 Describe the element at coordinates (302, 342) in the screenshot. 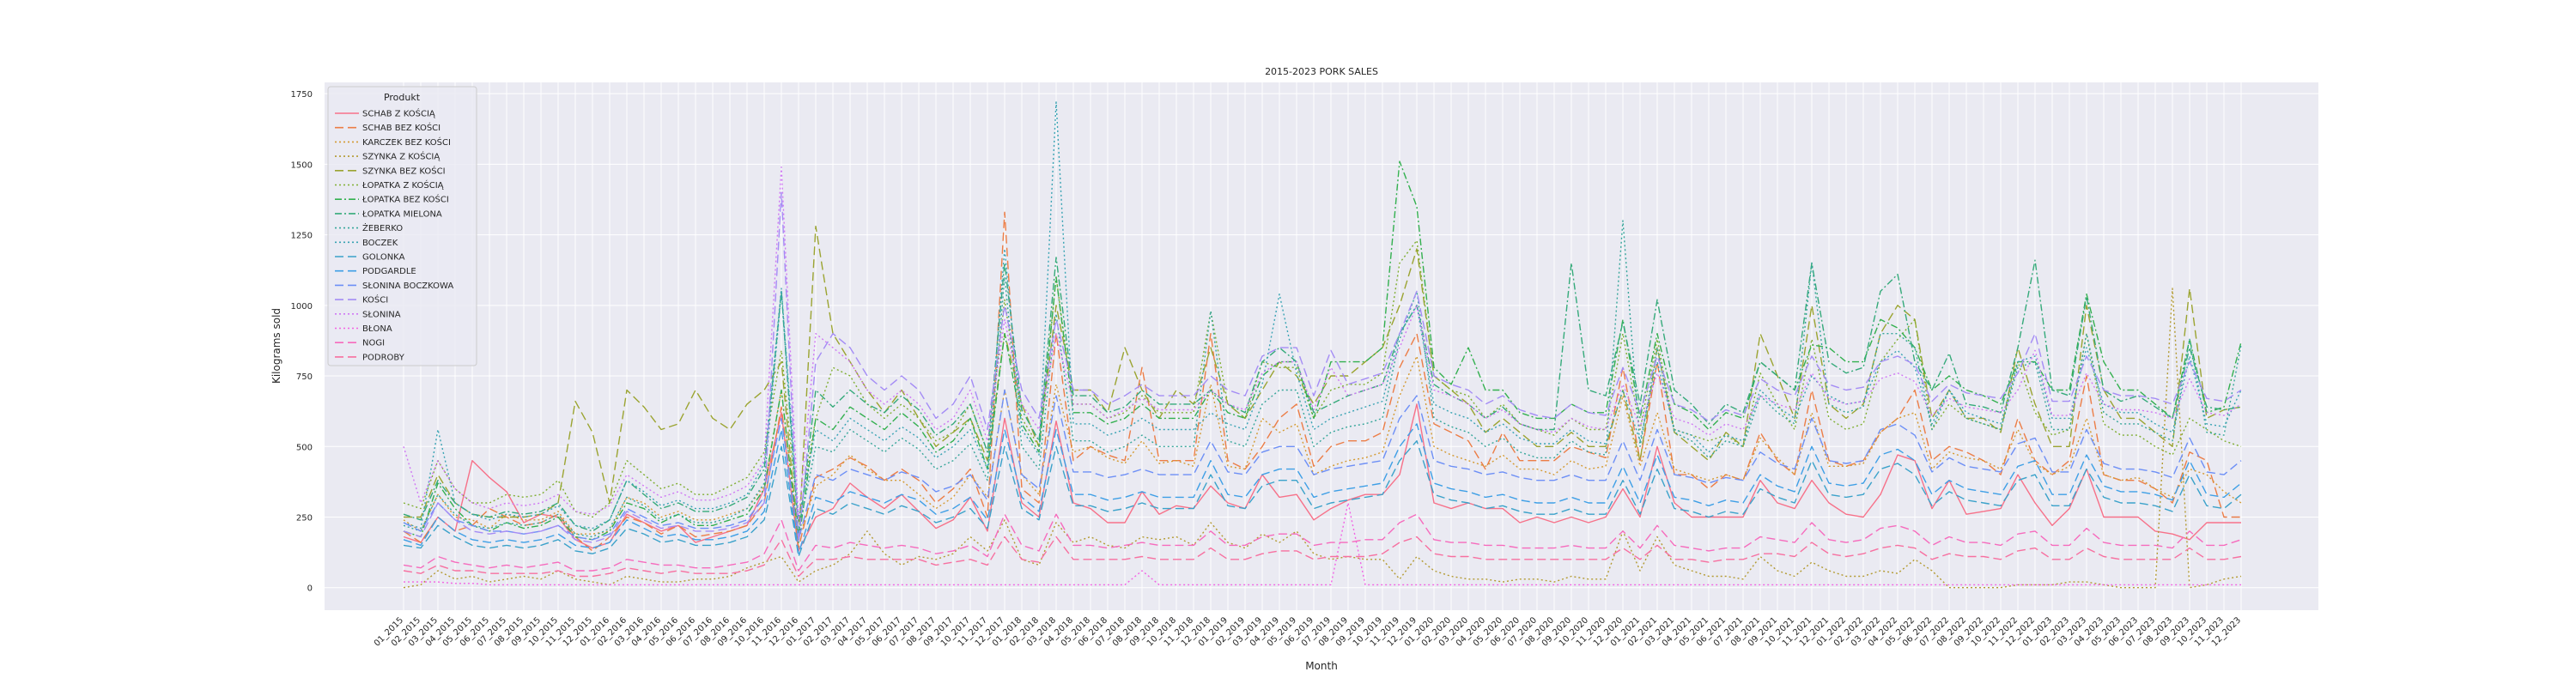

I see `y-tick-labels: 0 250 500 750 1000 1250 1500 1750` at that location.